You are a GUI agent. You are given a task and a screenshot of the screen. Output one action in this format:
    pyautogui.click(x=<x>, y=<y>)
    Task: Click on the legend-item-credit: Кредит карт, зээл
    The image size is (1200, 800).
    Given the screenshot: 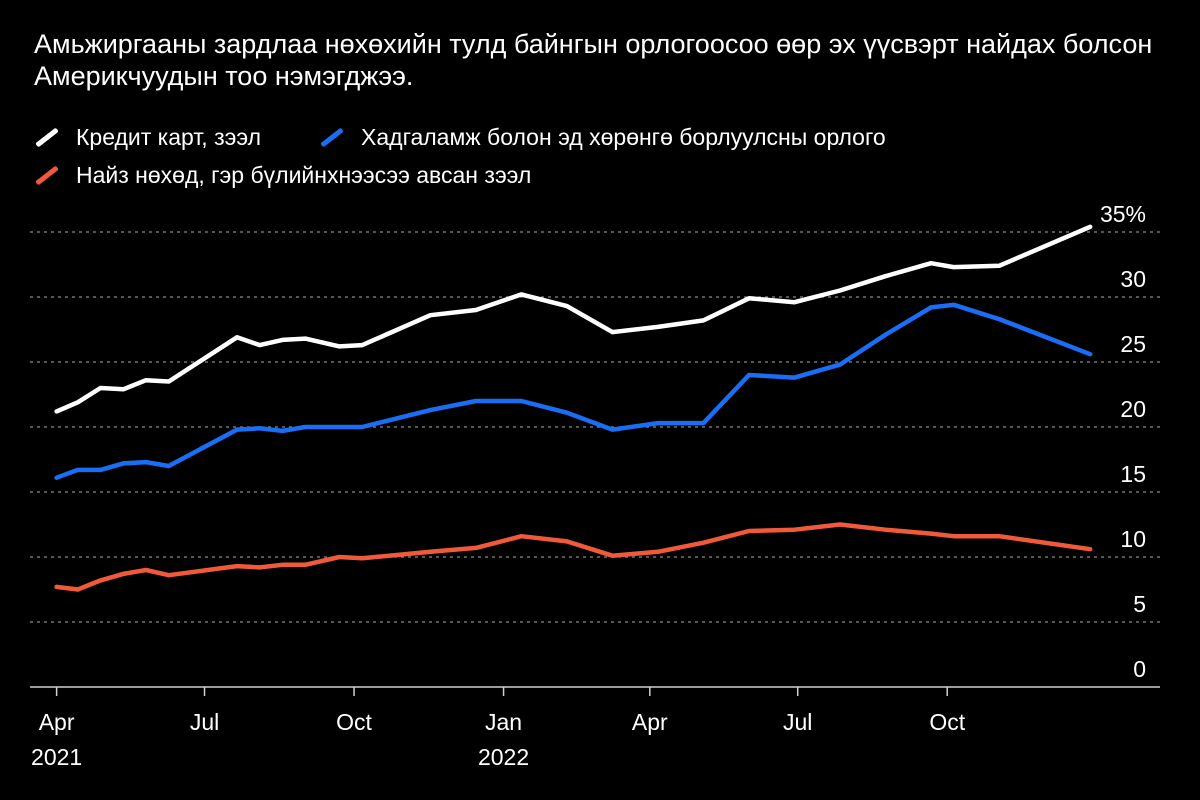 What is the action you would take?
    pyautogui.click(x=144, y=137)
    